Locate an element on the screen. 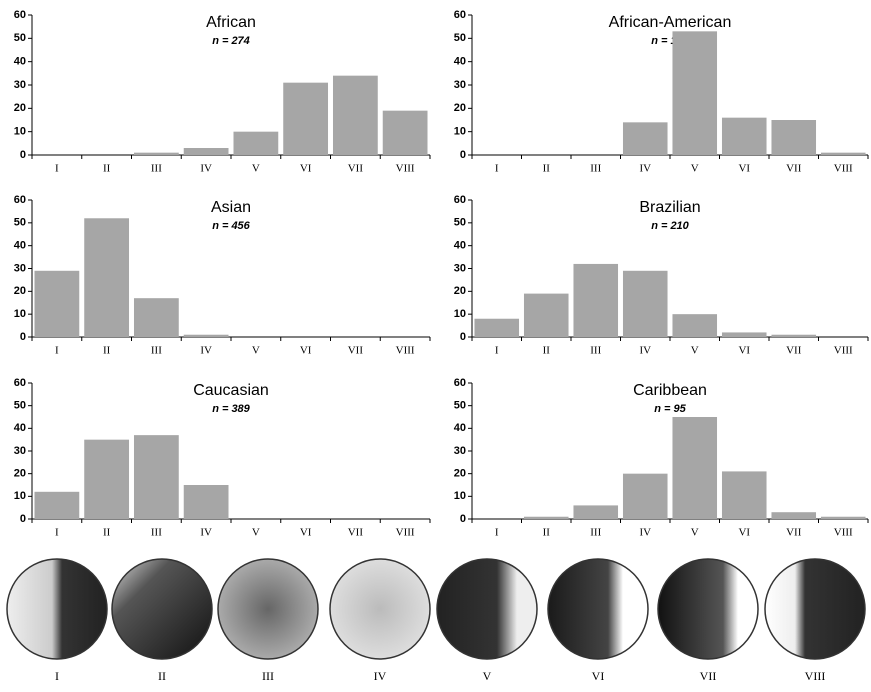  hair-type-label: II is located at coordinates (162, 676).